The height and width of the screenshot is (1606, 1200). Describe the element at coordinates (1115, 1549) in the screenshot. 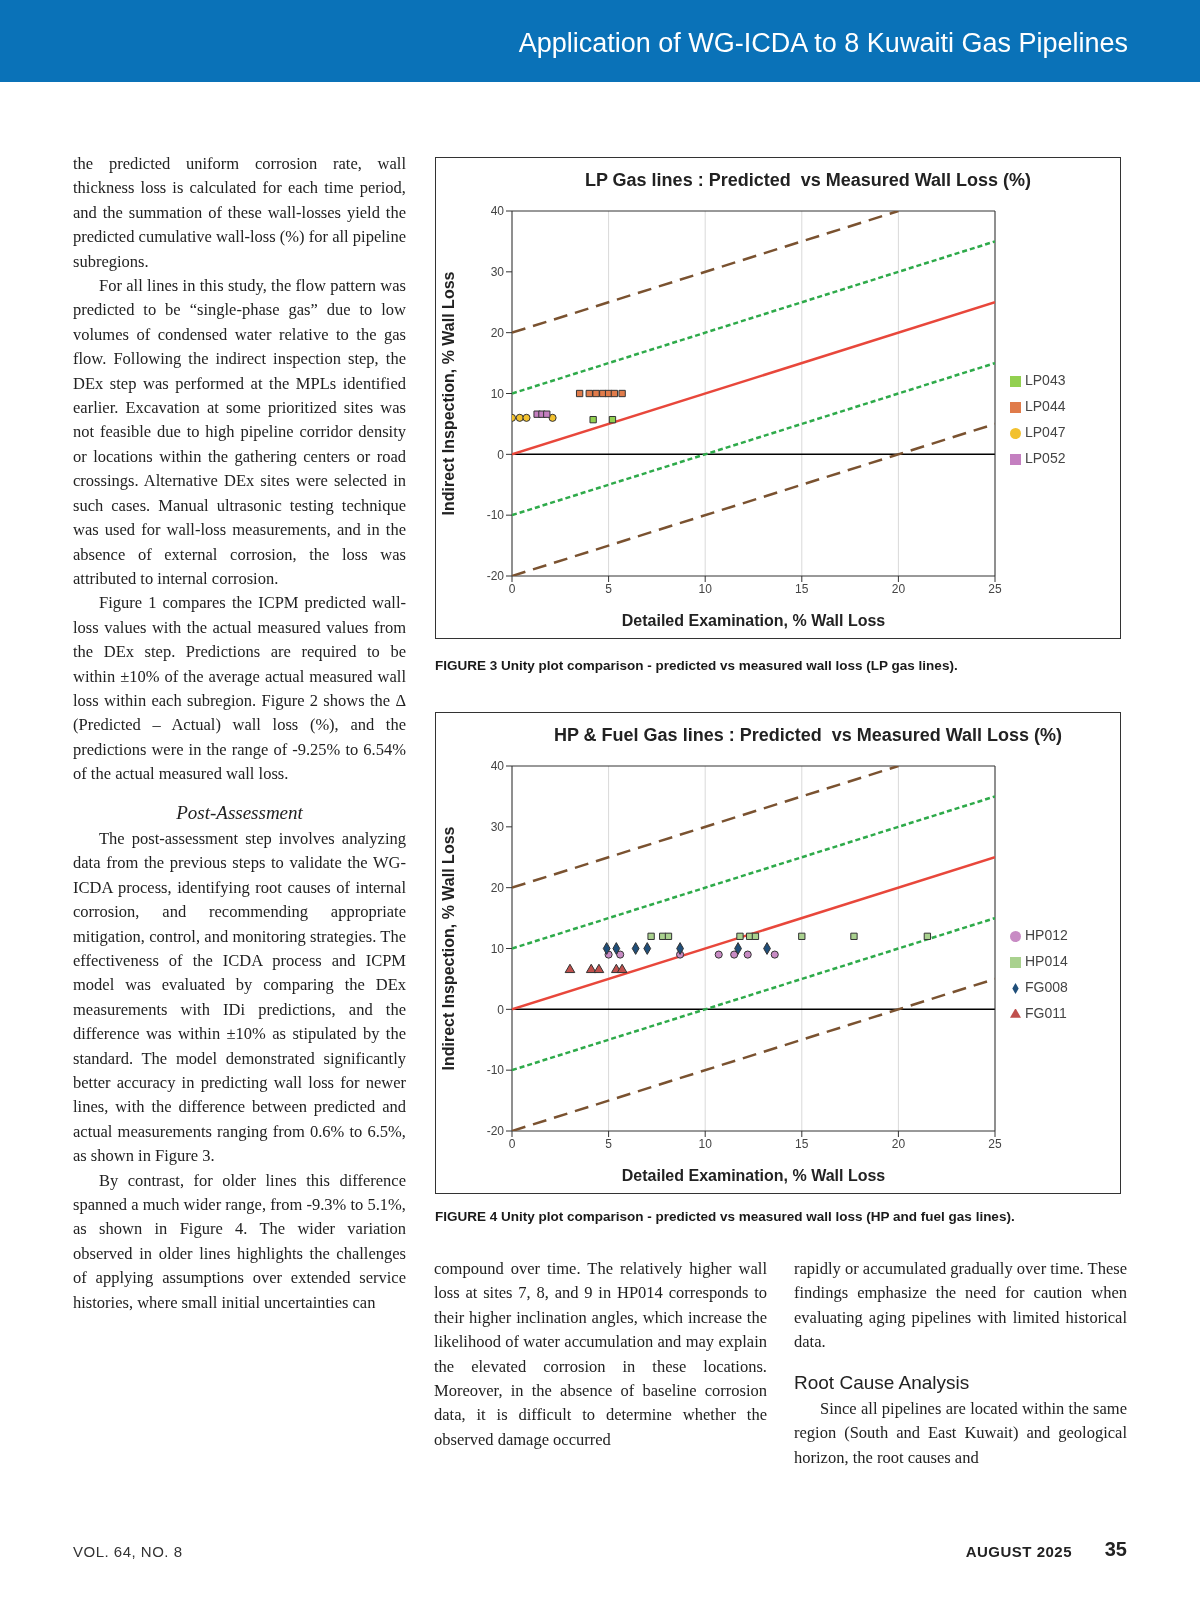

I see `text: 35` at that location.